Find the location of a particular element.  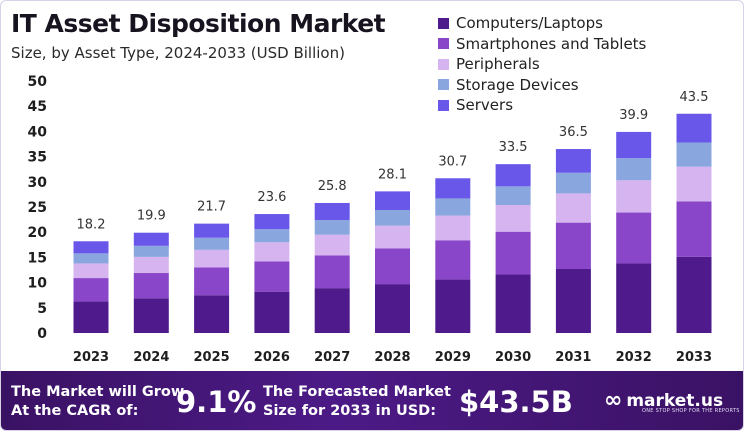

total-value-label: 28.1 is located at coordinates (392, 174).